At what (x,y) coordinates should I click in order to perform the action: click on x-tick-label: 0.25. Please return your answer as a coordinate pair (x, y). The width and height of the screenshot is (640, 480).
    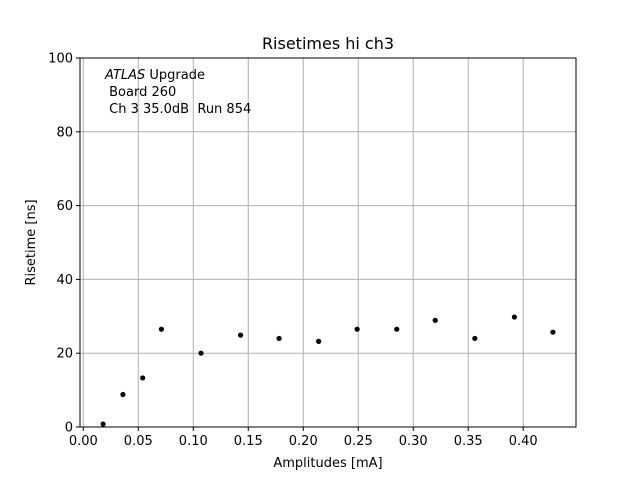
    Looking at the image, I should click on (358, 441).